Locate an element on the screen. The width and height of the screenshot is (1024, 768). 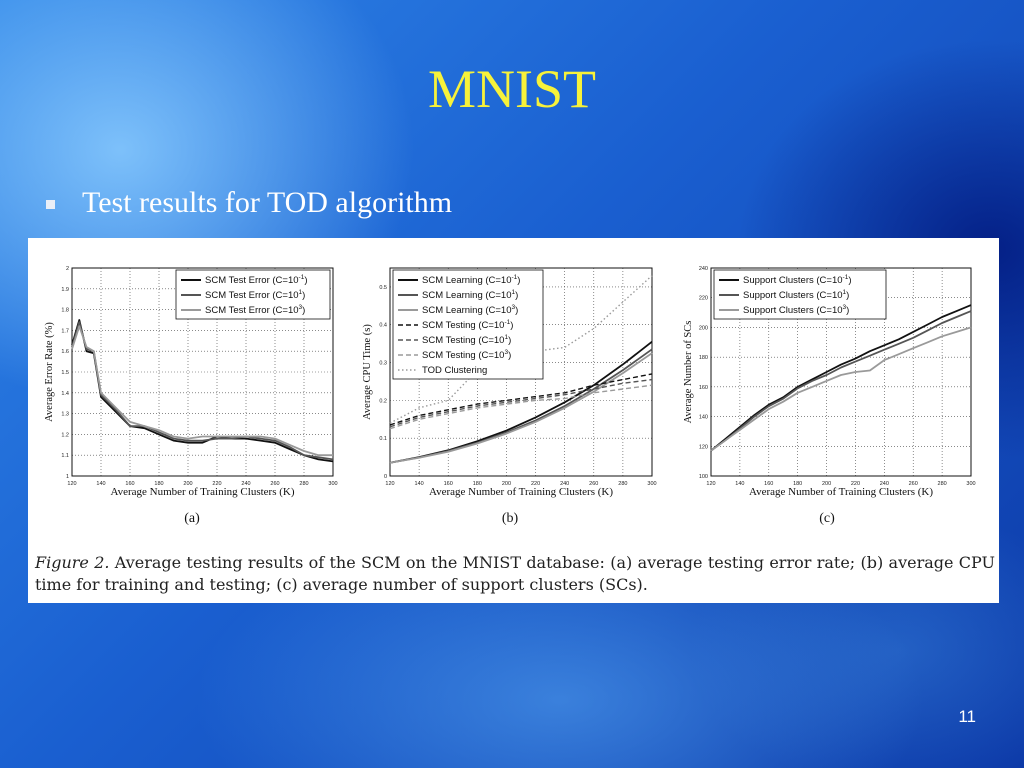
y-tick-label: 100 is located at coordinates (703, 477).